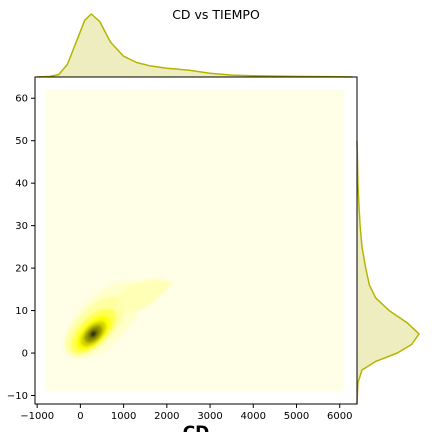 The height and width of the screenshot is (432, 432). I want to click on y-tick-label: 30, so click(21, 226).